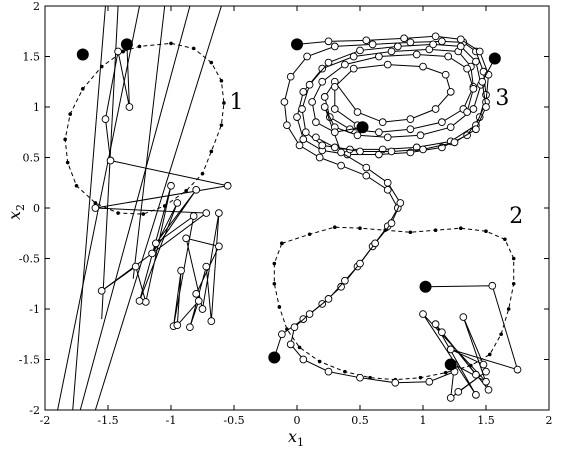 This screenshot has height=453, width=561. Describe the element at coordinates (486, 420) in the screenshot. I see `x-tick-label: 1.5` at that location.